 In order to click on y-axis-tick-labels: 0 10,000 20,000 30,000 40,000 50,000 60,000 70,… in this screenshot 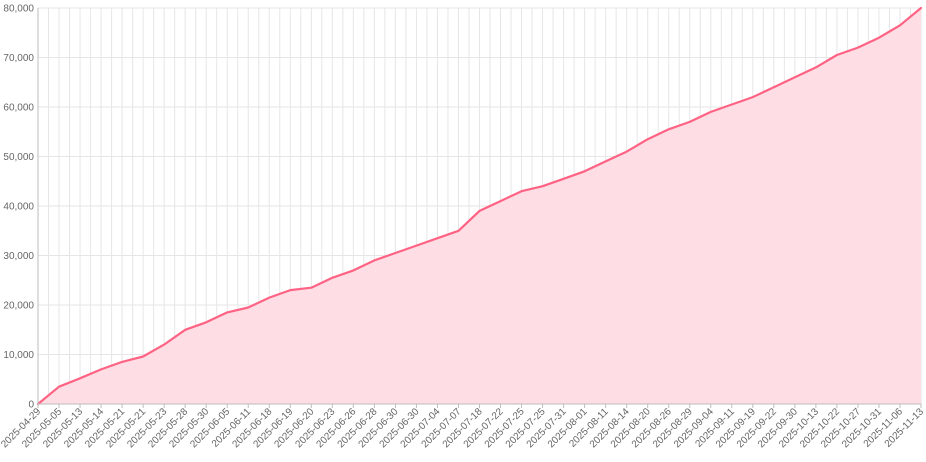, I will do `click(18, 207)`.